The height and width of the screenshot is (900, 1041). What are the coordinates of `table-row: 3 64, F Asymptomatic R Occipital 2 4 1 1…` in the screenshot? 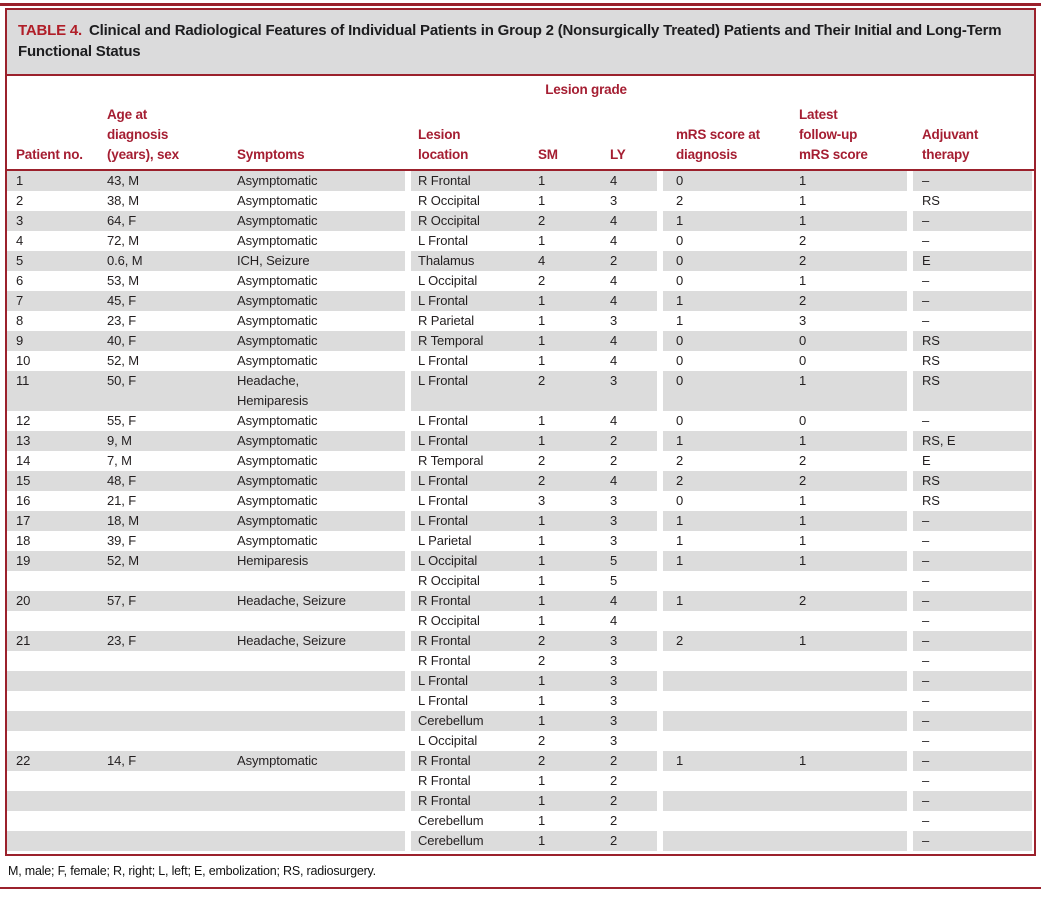 It's located at (520, 221).